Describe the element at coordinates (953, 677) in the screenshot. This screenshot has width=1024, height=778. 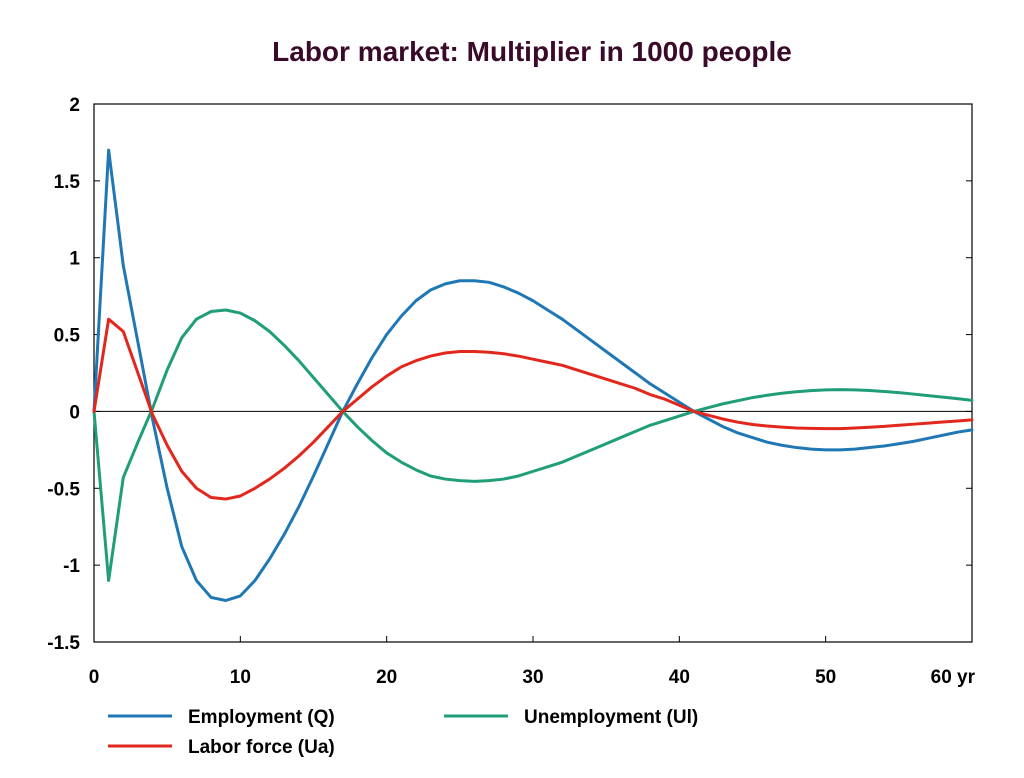
I see `x-tick-label: 60 yr` at that location.